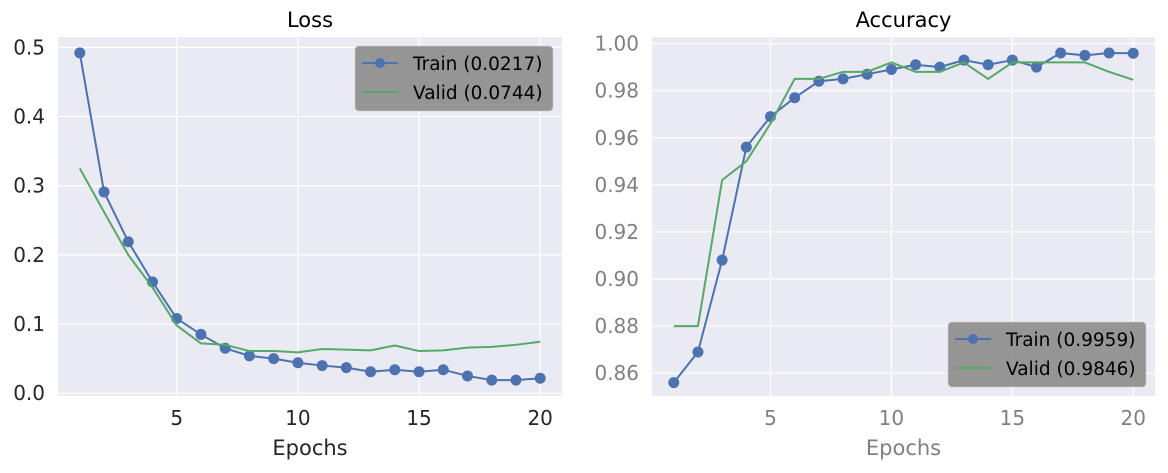 Image resolution: width=1168 pixels, height=473 pixels. I want to click on legend-label: Train (0.9959), so click(1070, 340).